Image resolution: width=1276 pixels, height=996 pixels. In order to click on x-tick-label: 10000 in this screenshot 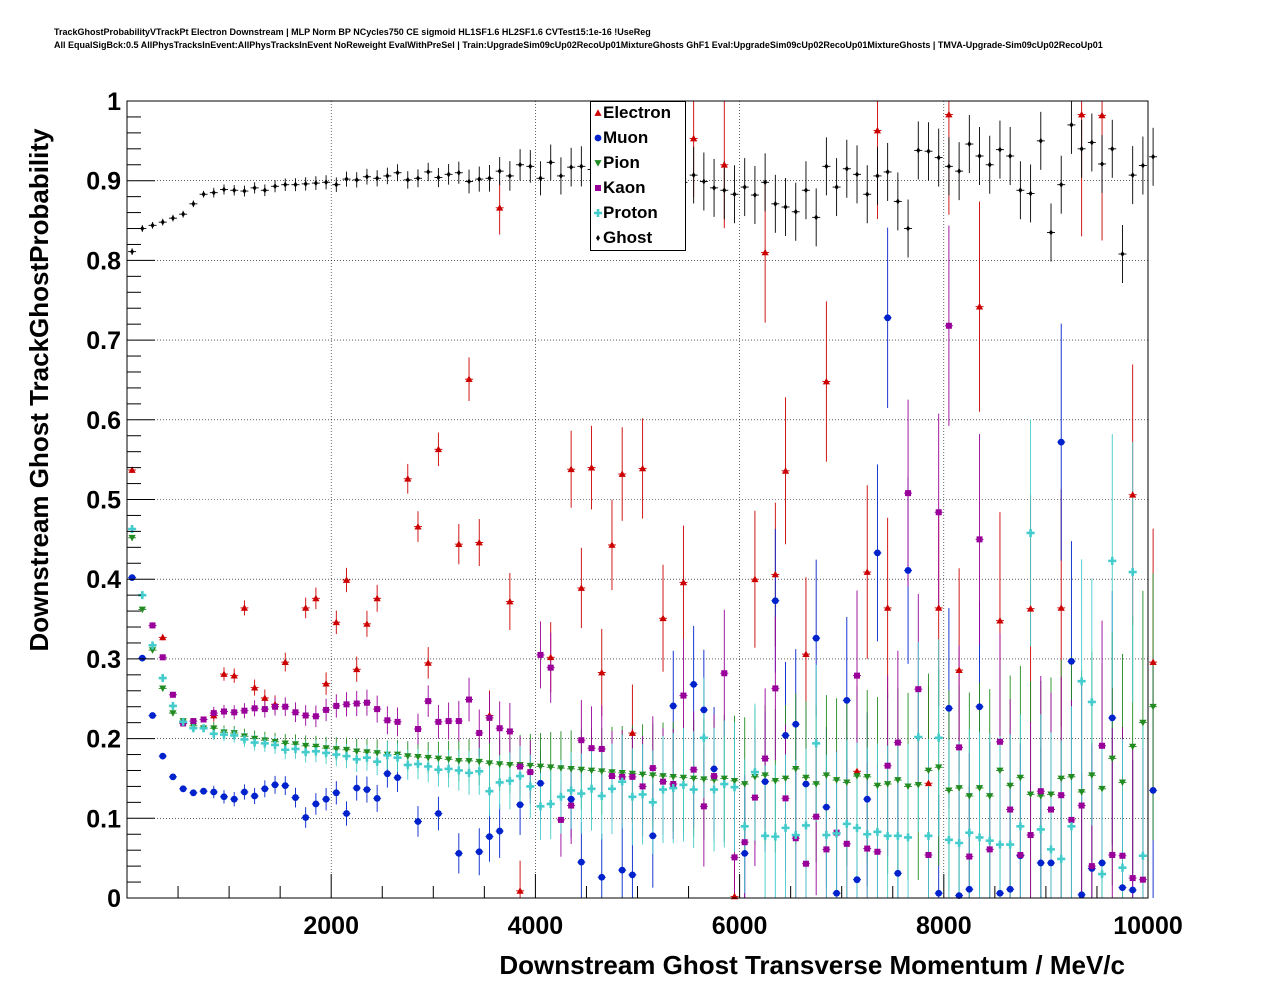, I will do `click(1148, 926)`.